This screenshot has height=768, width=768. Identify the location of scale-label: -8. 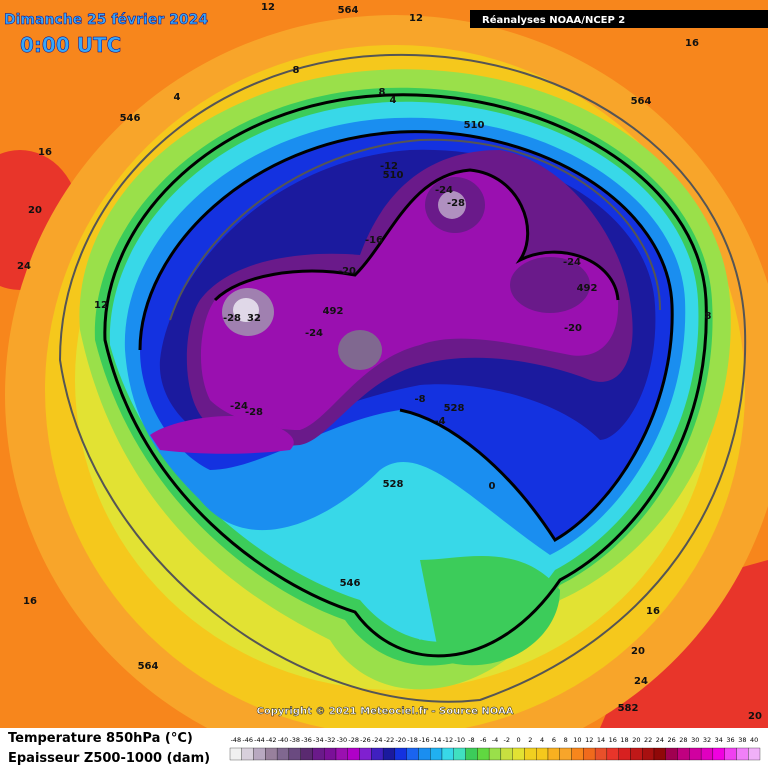
(471, 740).